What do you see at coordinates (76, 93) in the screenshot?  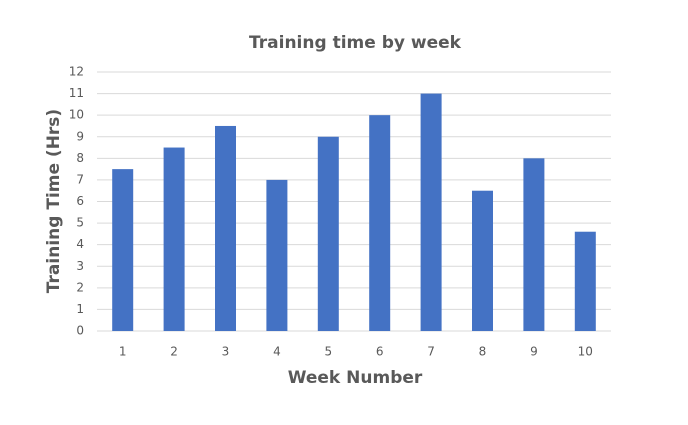 I see `y-tick-label: 11` at bounding box center [76, 93].